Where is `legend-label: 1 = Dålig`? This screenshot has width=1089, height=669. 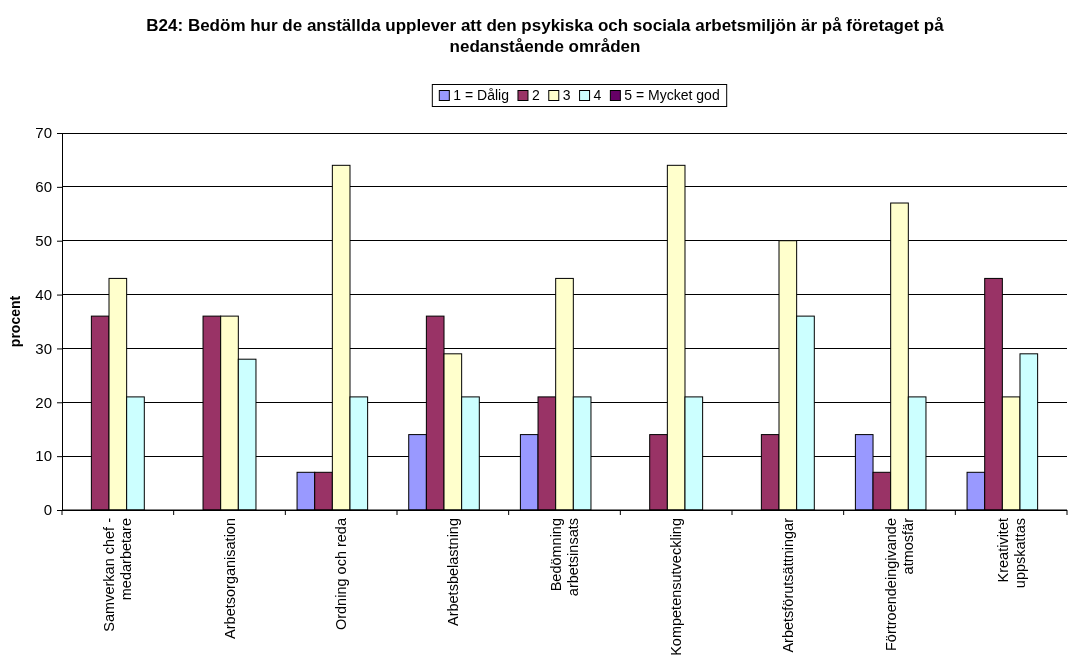 legend-label: 1 = Dålig is located at coordinates (481, 95).